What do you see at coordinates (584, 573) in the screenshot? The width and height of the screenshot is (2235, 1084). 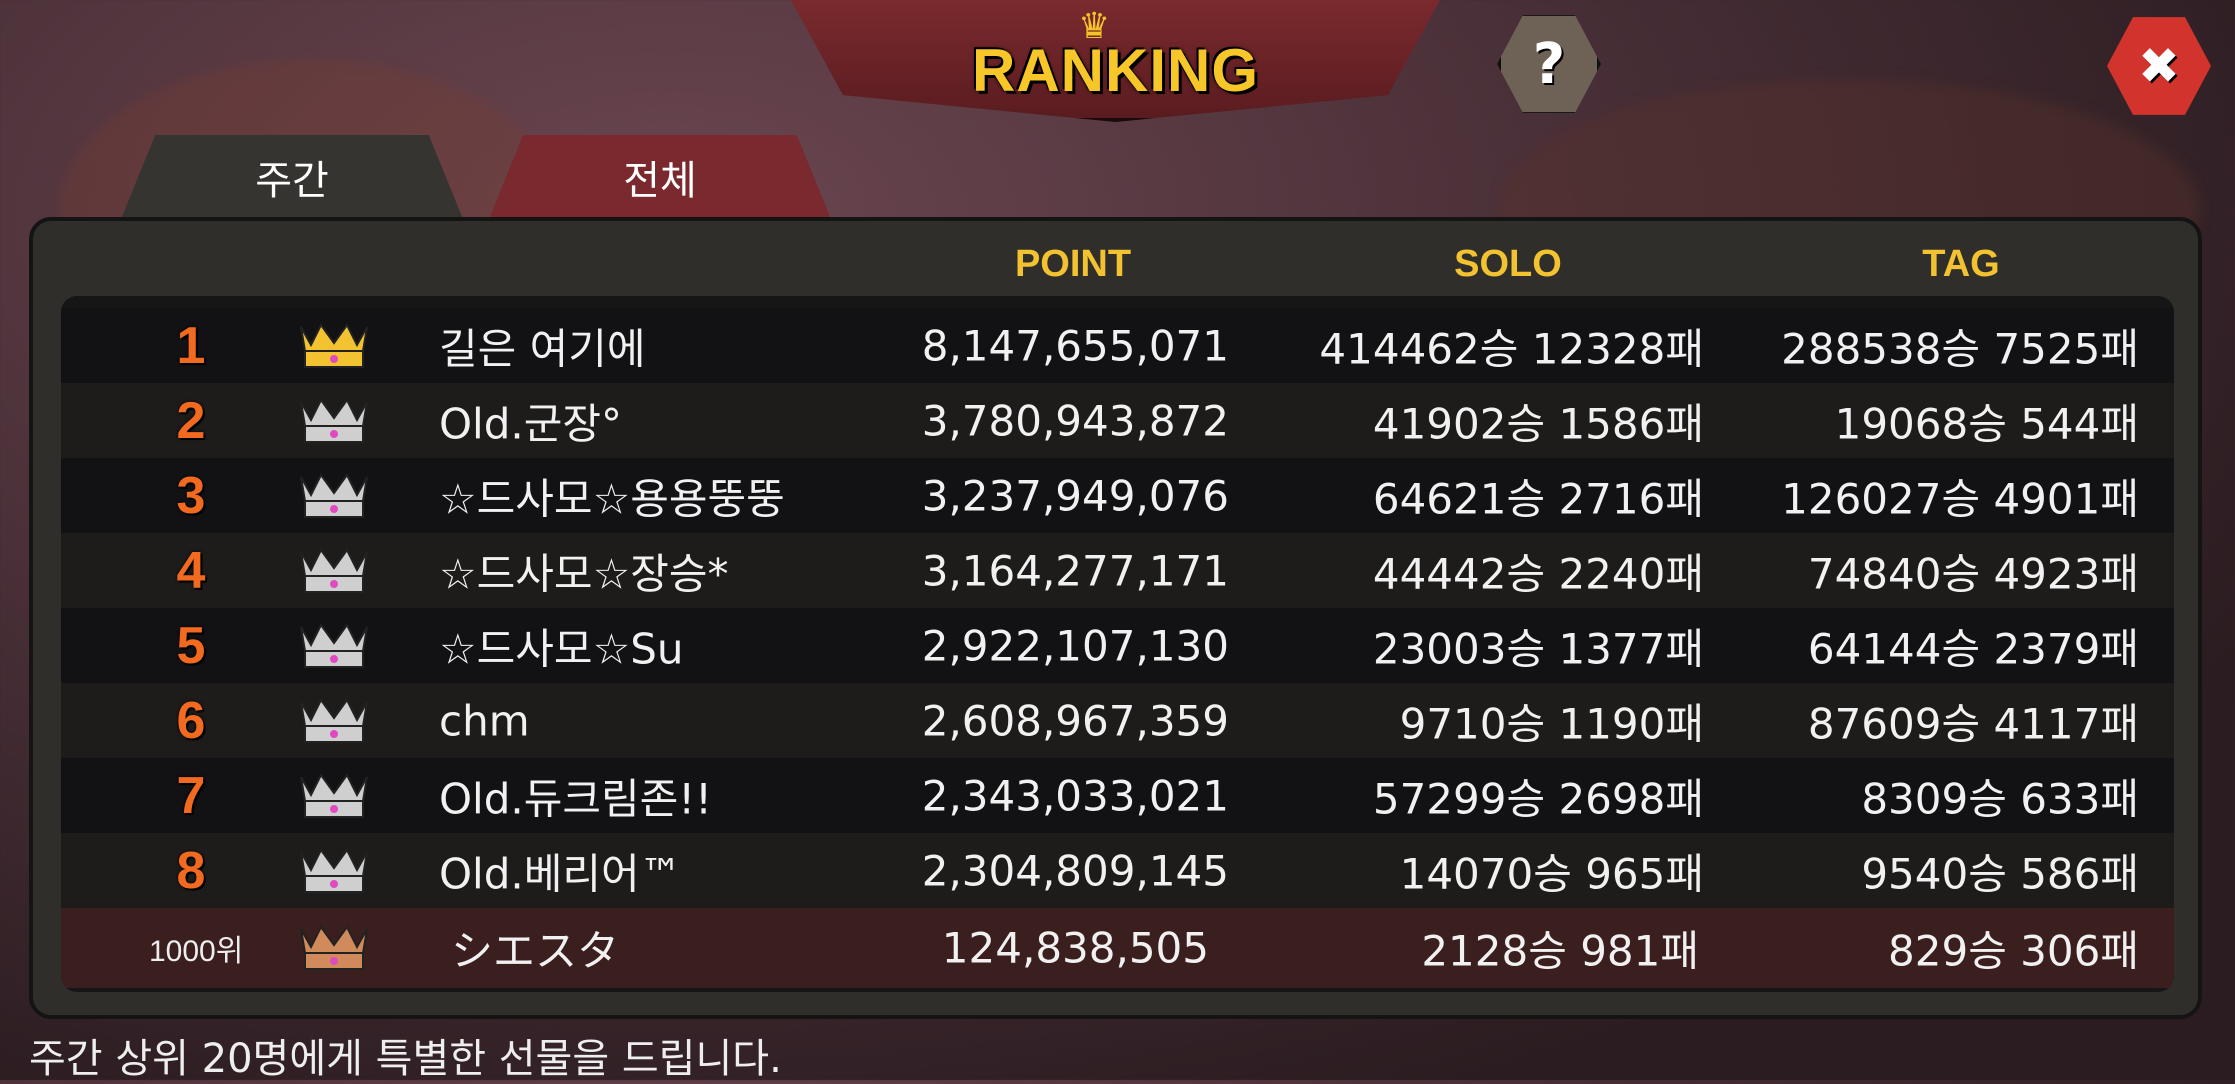 I see `player-name: ☆드사모☆장승*` at bounding box center [584, 573].